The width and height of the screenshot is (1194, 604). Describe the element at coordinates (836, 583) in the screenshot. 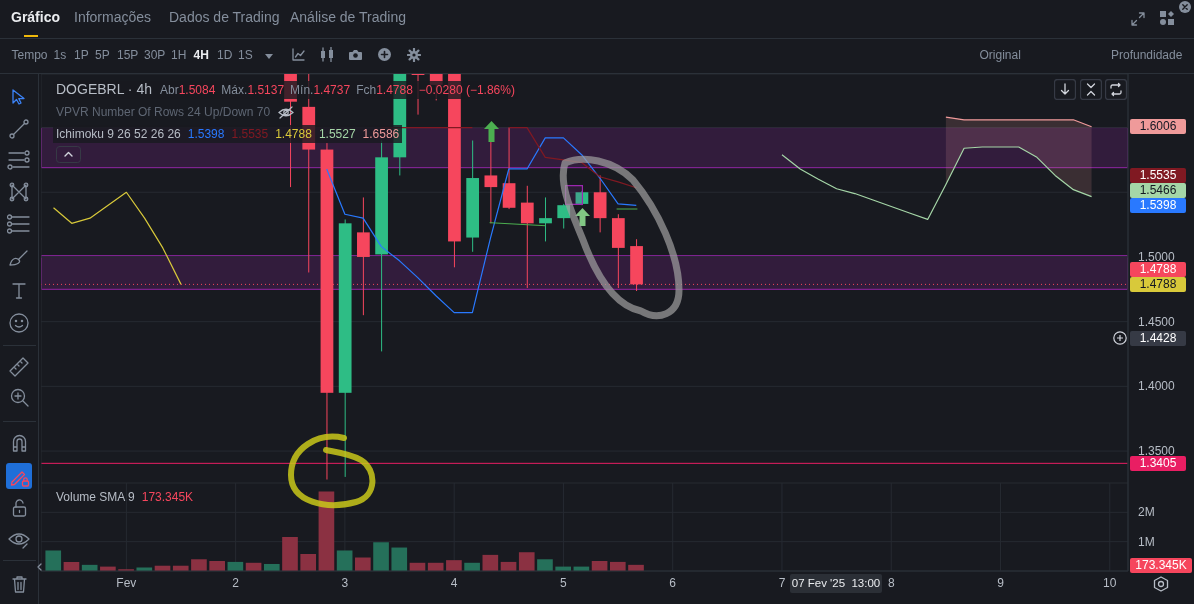

I see `text: 07 Fev '25 13:00` at that location.